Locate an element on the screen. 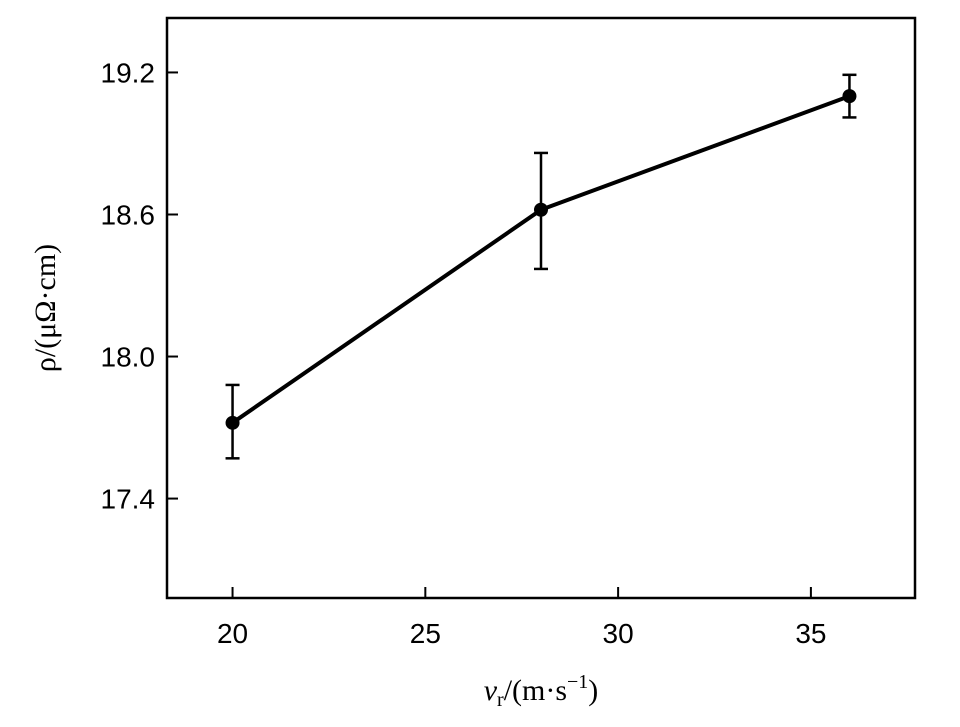 Image resolution: width=960 pixels, height=727 pixels. x-axis-label: vr/(m·s−1) is located at coordinates (541, 691).